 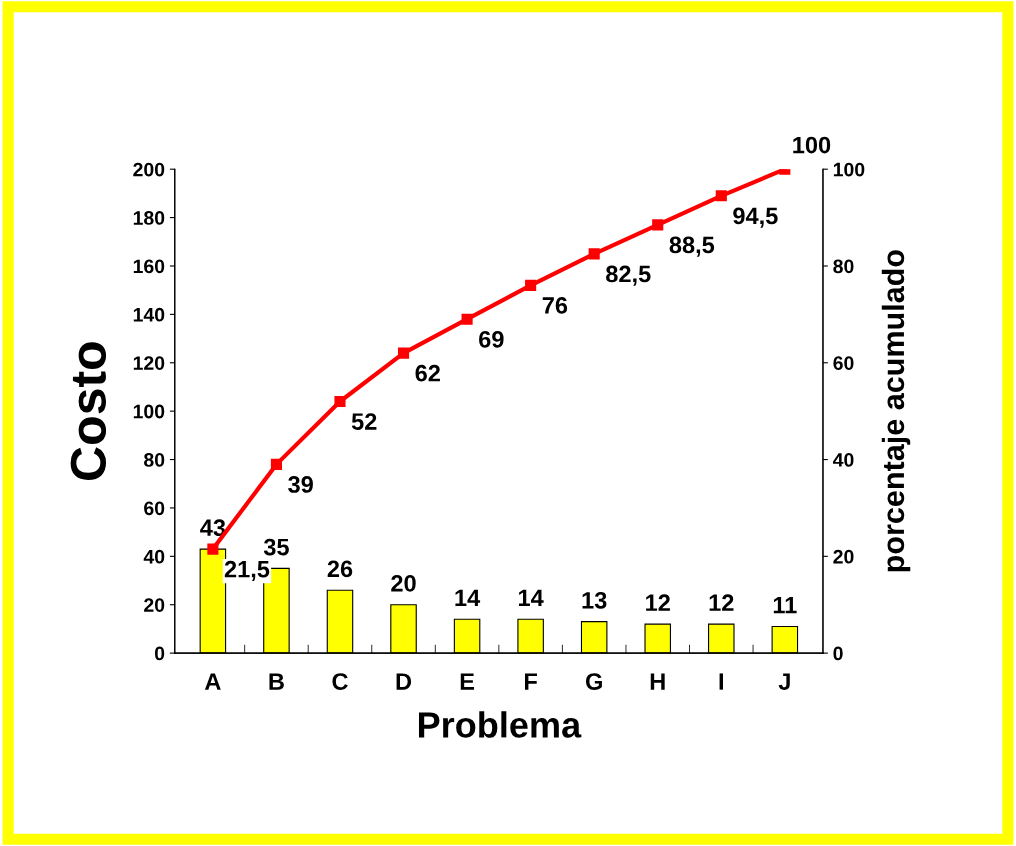 I want to click on data-label: 82,5, so click(x=628, y=275).